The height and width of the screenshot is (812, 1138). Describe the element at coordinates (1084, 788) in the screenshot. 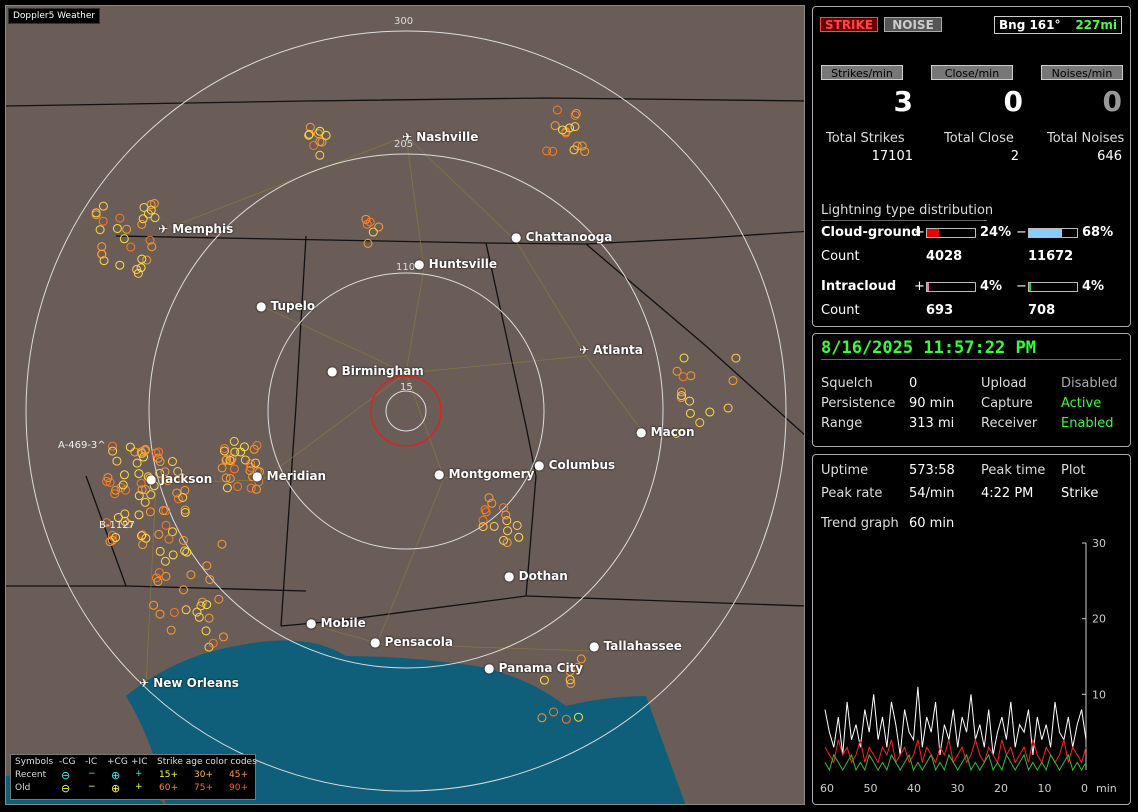

I see `trend-x-tick-label: 0` at that location.